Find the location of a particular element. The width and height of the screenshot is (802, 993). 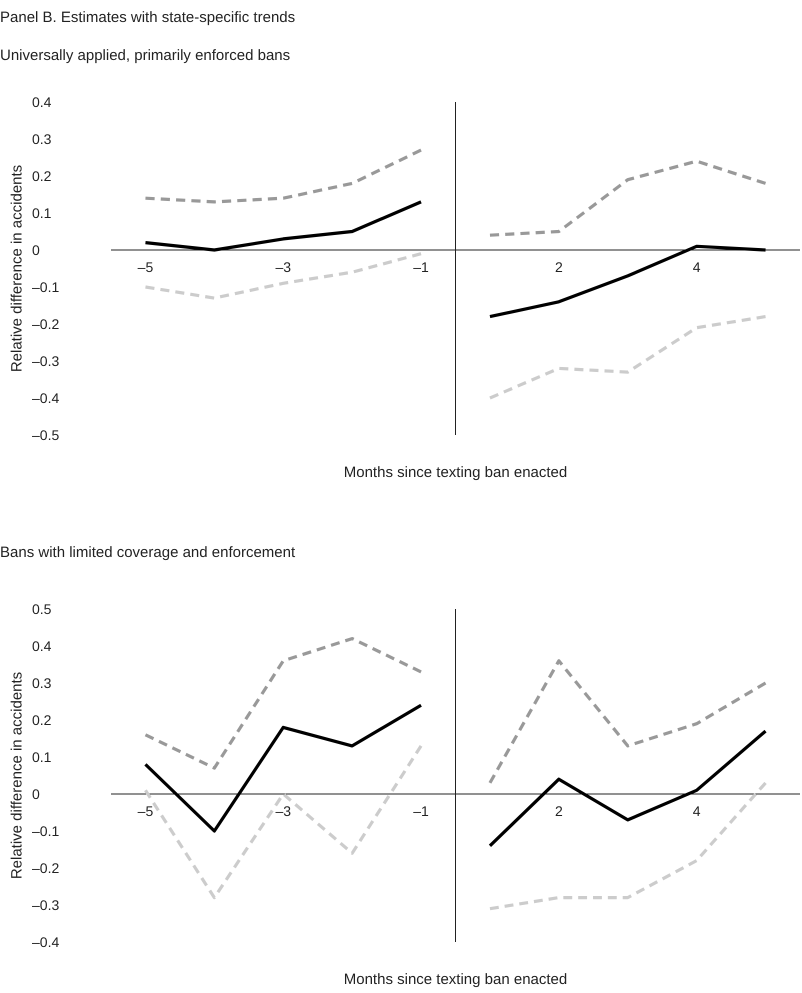

chart-subtitle: Universally applied, primarily enforced bans is located at coordinates (145, 55).